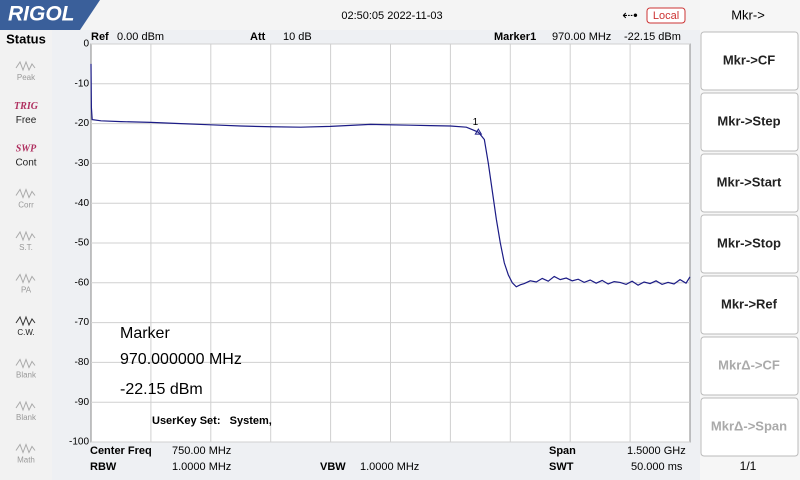 This screenshot has height=480, width=800. I want to click on marker-freq: 970.00 MHz, so click(581, 37).